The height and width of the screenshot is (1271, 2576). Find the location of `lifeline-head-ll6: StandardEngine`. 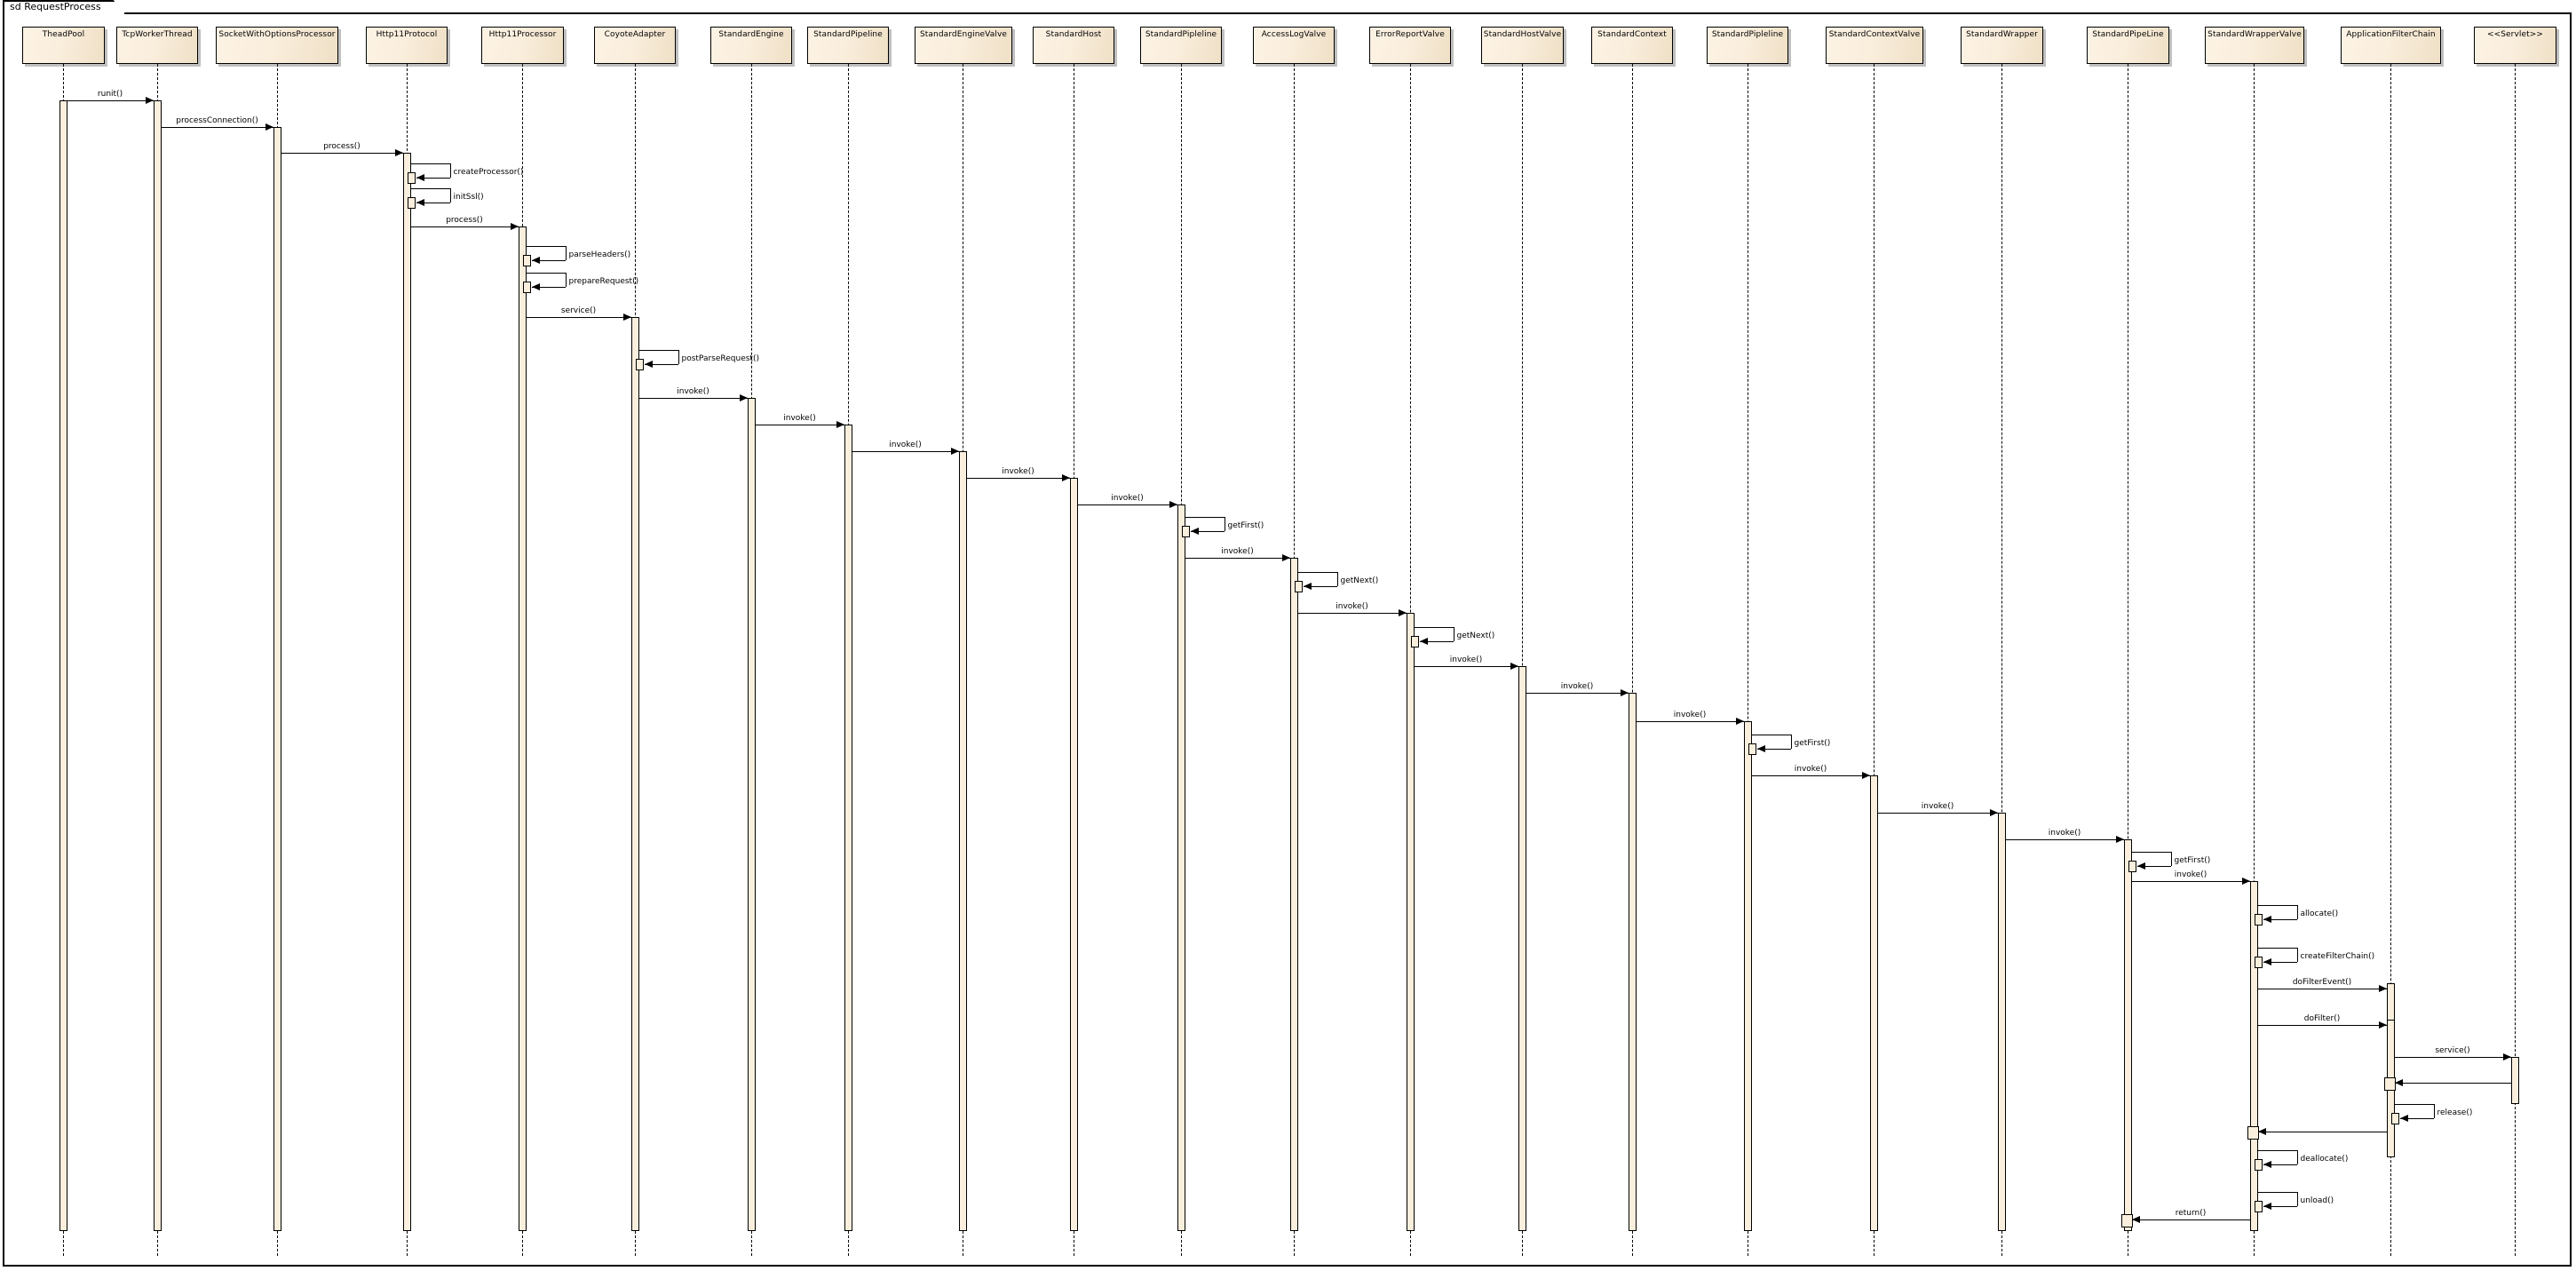

lifeline-head-ll6: StandardEngine is located at coordinates (751, 46).